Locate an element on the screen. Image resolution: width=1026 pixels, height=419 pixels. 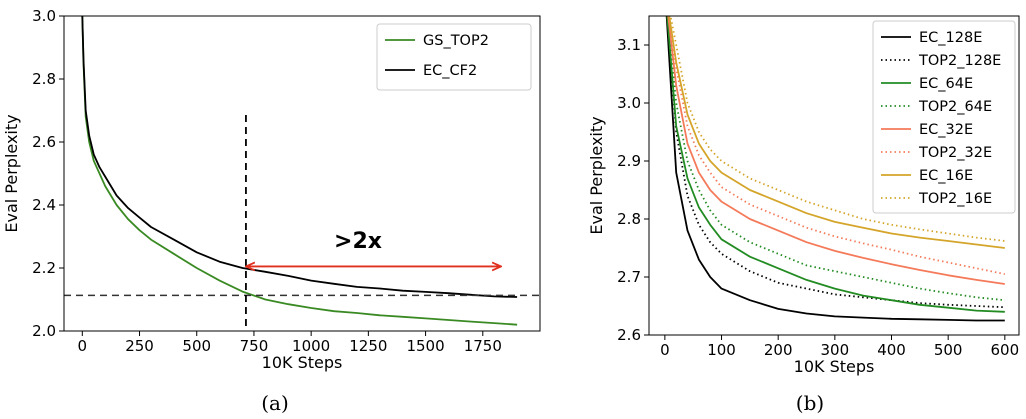
legend-label: EC_128E is located at coordinates (950, 38).